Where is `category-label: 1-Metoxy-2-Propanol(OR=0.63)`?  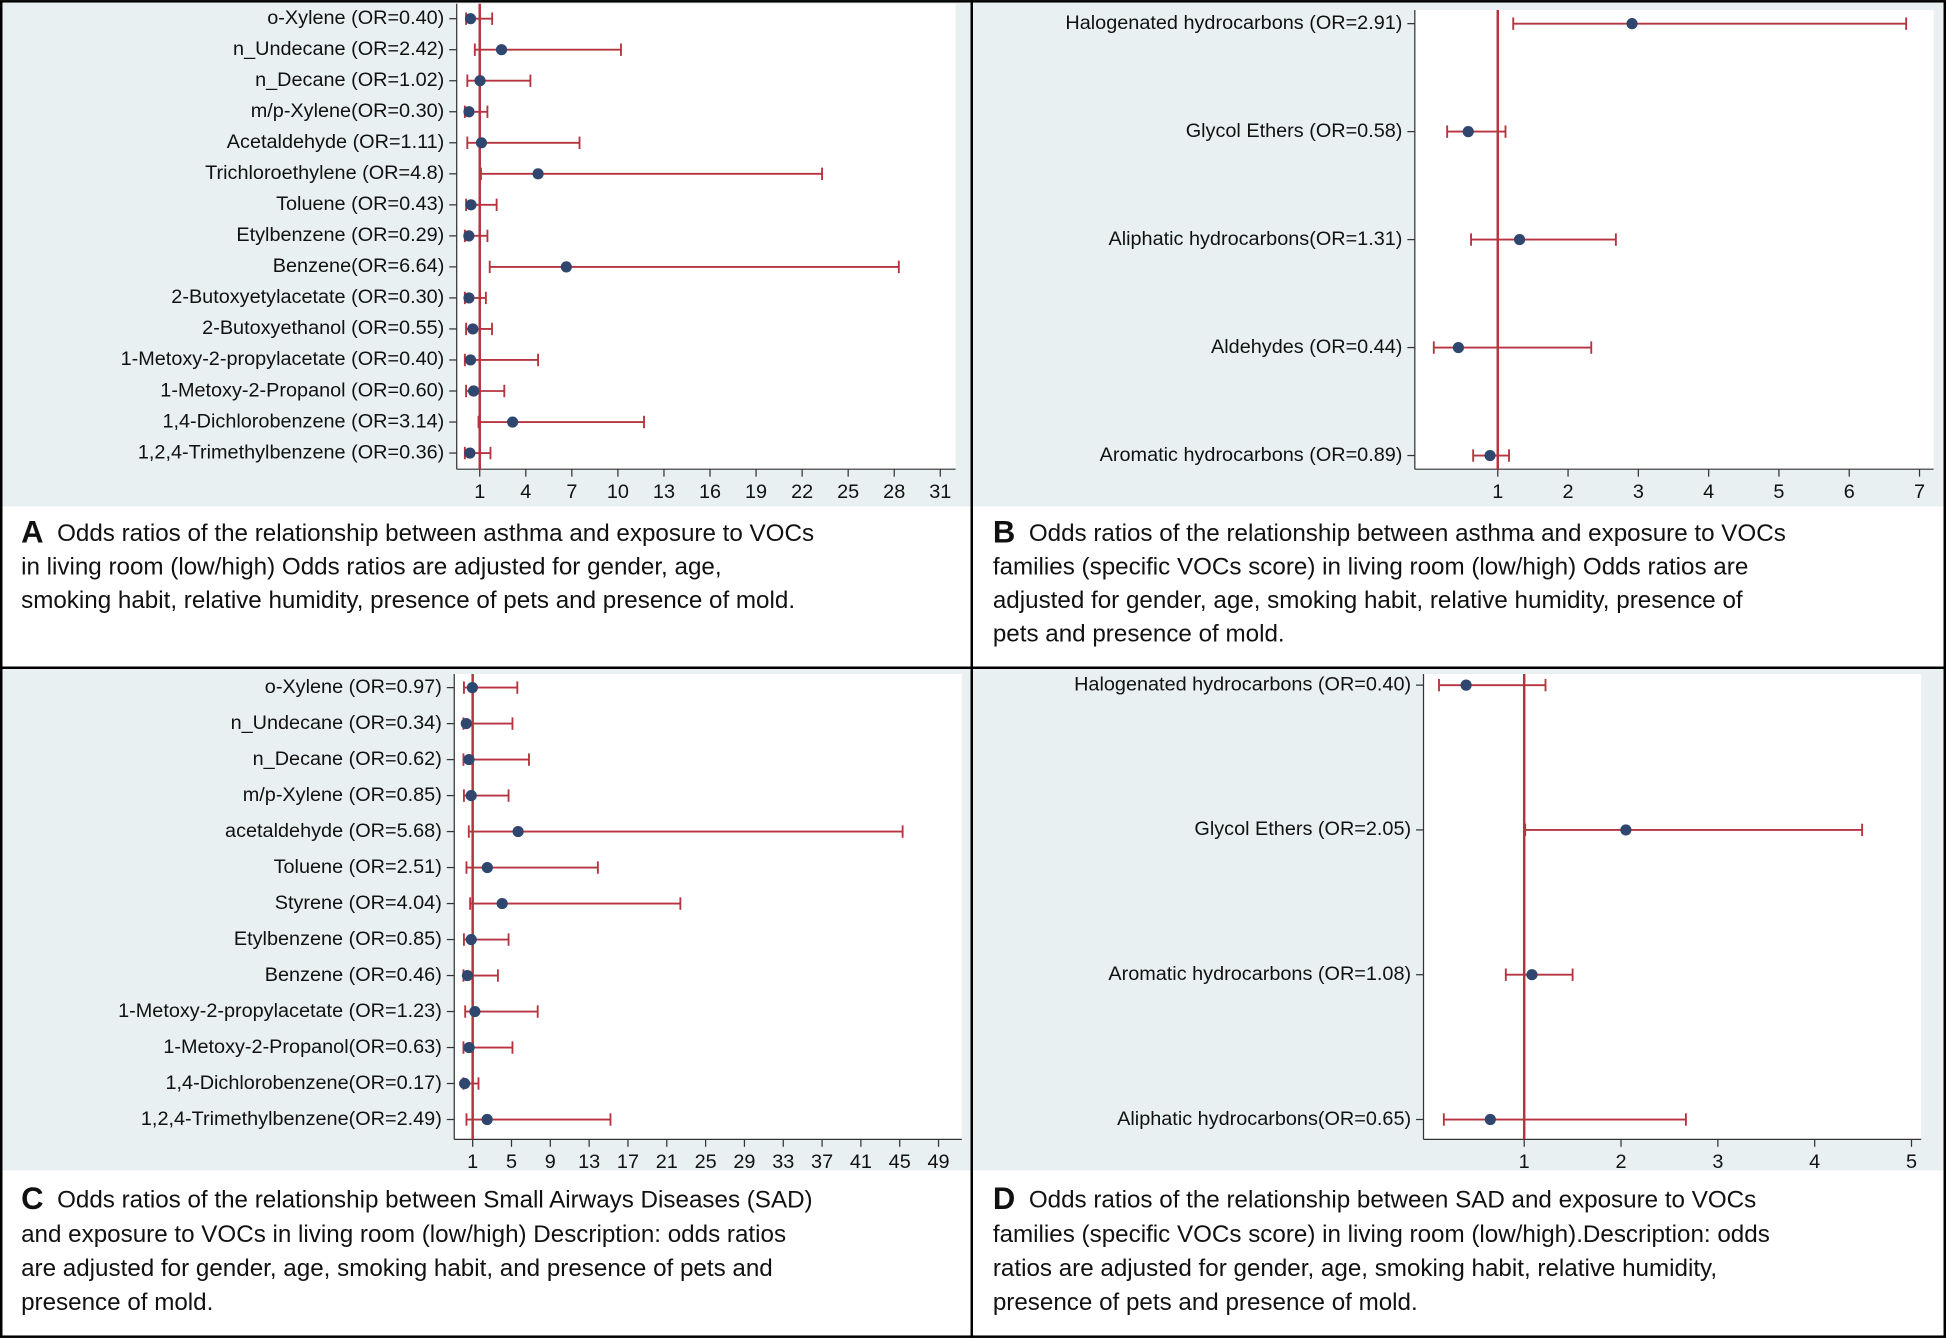
category-label: 1-Metoxy-2-Propanol(OR=0.63) is located at coordinates (302, 1047).